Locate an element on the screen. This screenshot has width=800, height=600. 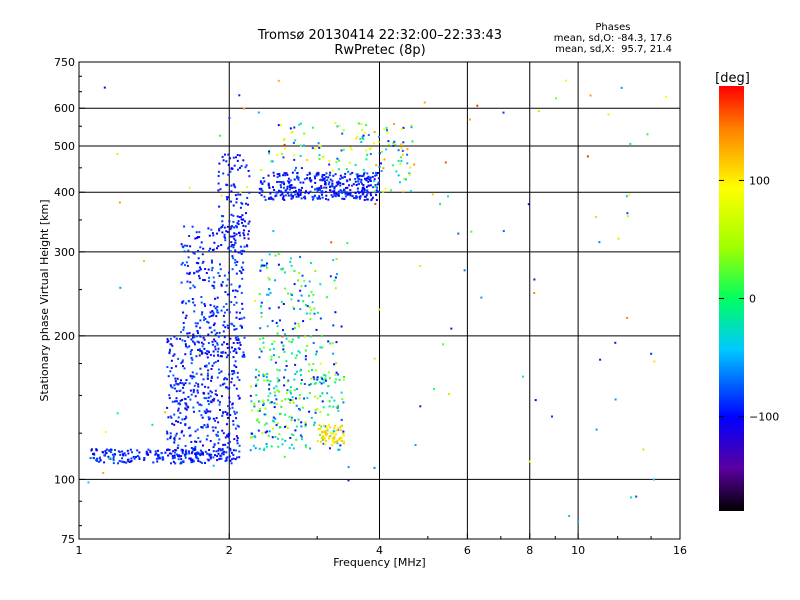
x-tick-label: 8 is located at coordinates (529, 550).